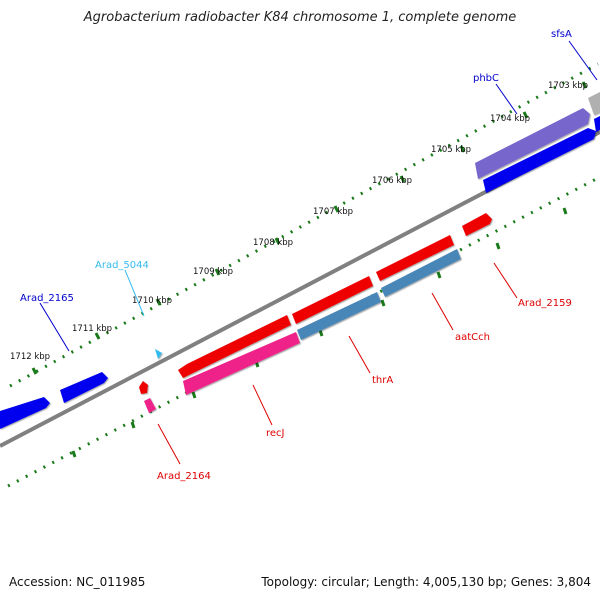  I want to click on ruler-label: 1711 kbp, so click(92, 329).